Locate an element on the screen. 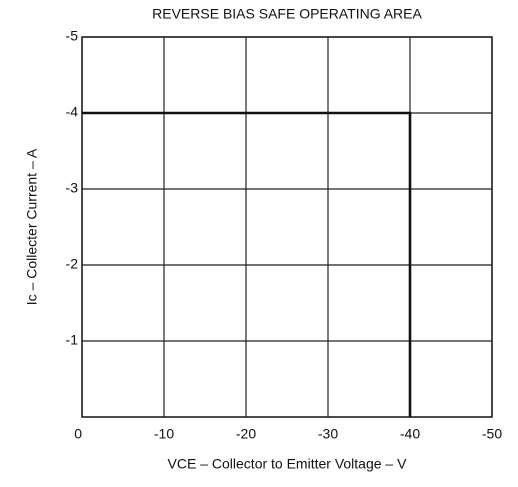  x-tick-label: 0 is located at coordinates (78, 434).